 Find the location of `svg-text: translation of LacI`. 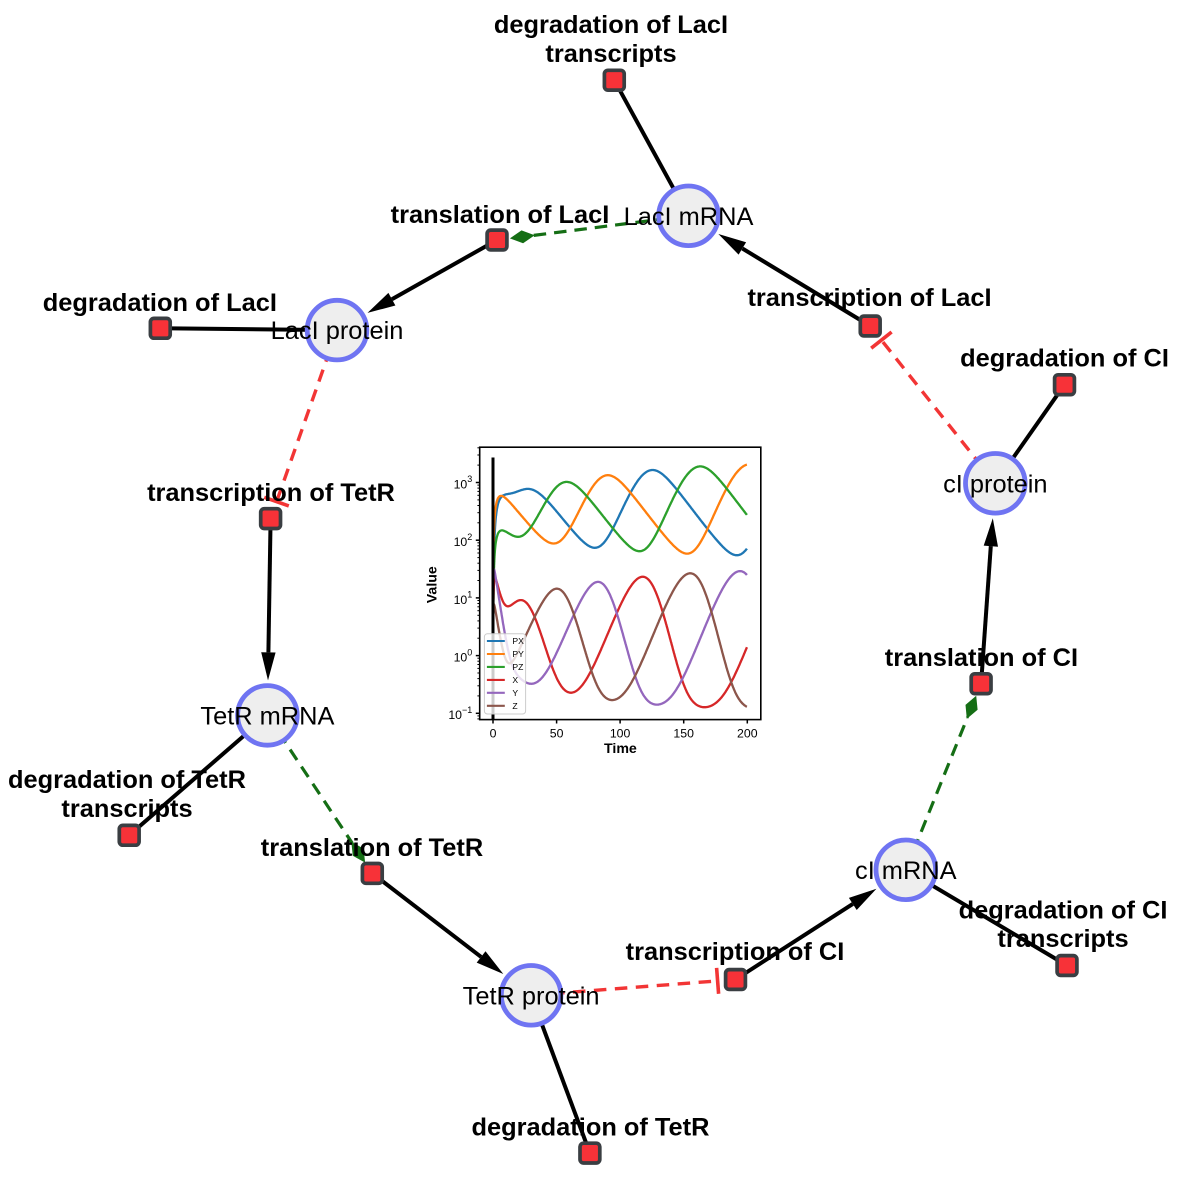

svg-text: translation of LacI is located at coordinates (500, 215).